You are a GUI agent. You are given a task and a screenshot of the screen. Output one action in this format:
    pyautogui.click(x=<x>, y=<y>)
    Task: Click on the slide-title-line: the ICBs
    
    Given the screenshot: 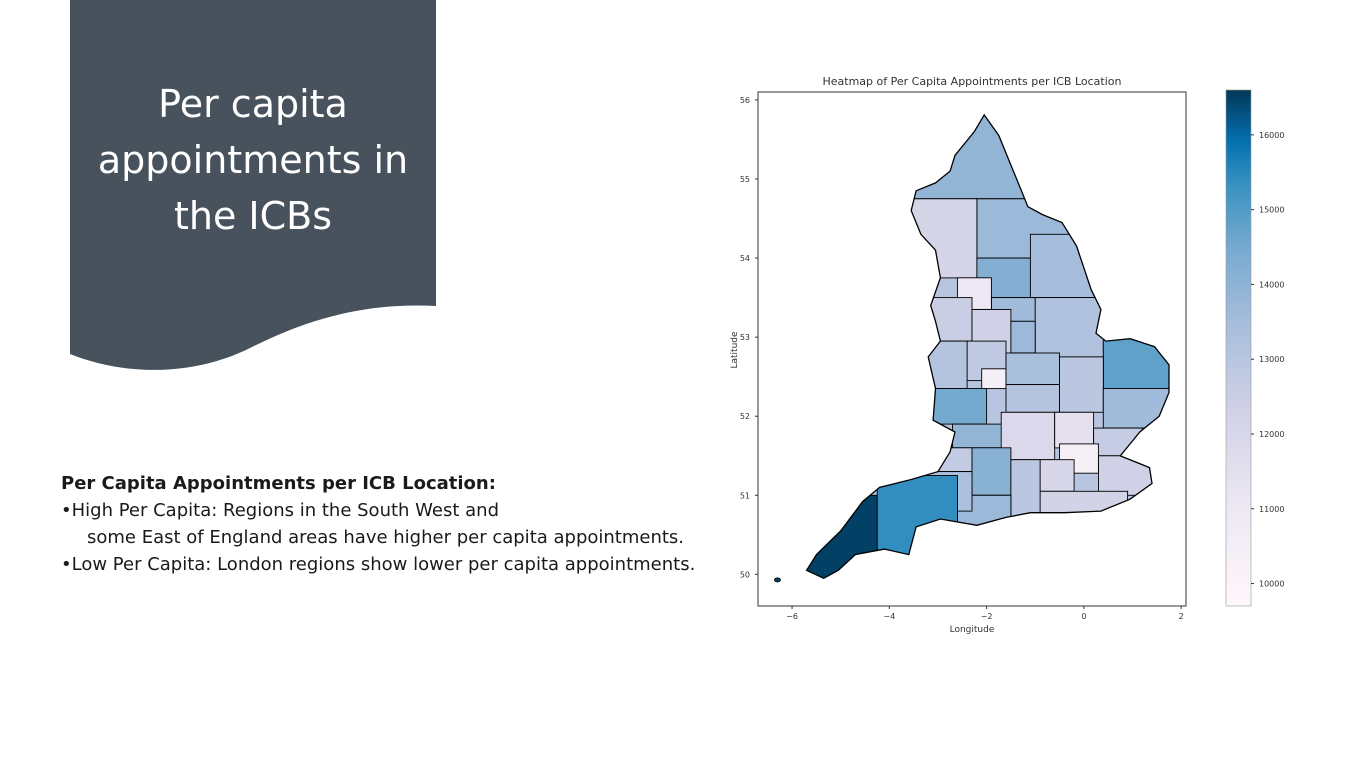 What is the action you would take?
    pyautogui.click(x=253, y=216)
    